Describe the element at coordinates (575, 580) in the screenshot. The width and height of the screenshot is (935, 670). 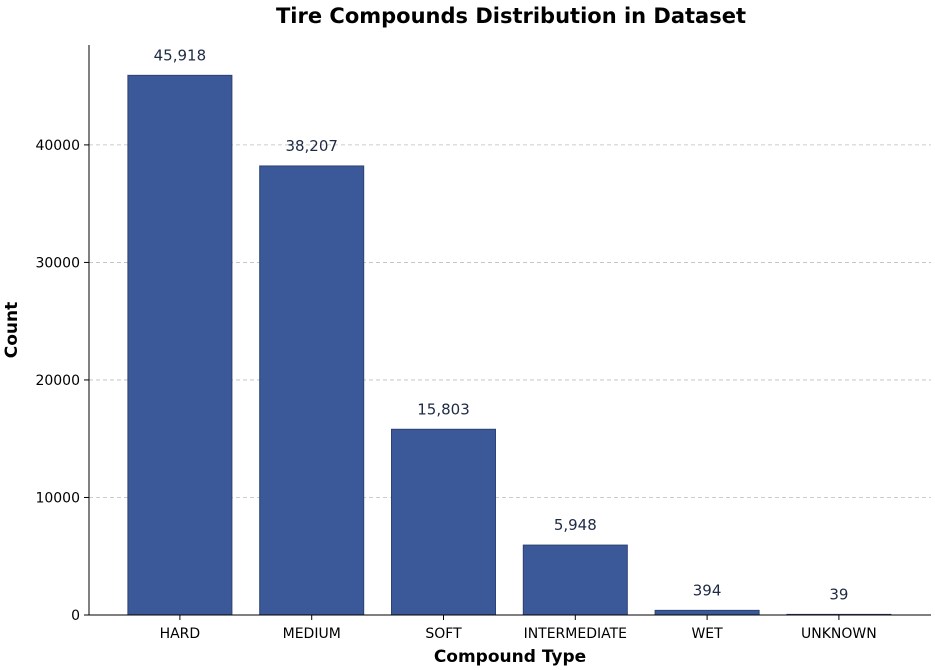
I see `bar-intermediate` at that location.